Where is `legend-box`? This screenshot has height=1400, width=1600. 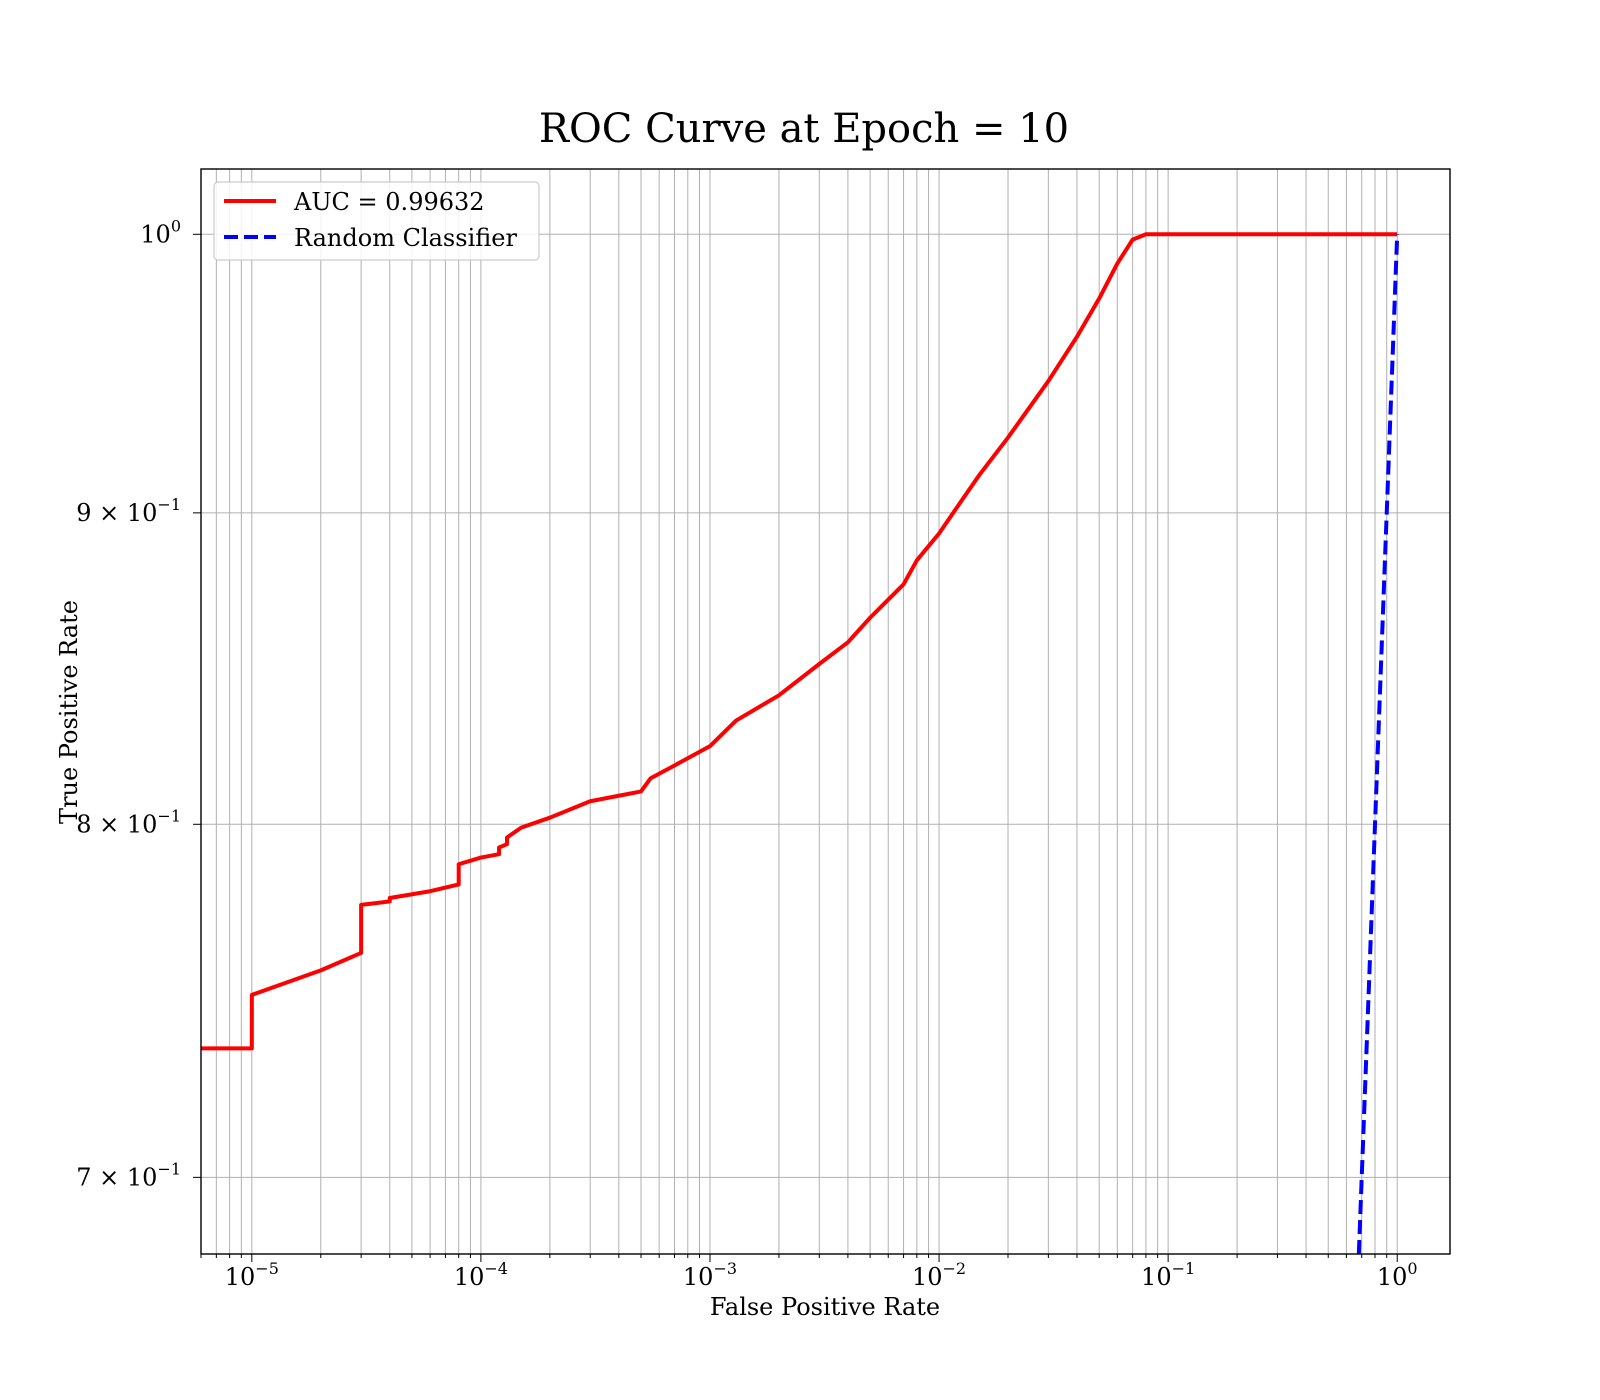
legend-box is located at coordinates (376, 221).